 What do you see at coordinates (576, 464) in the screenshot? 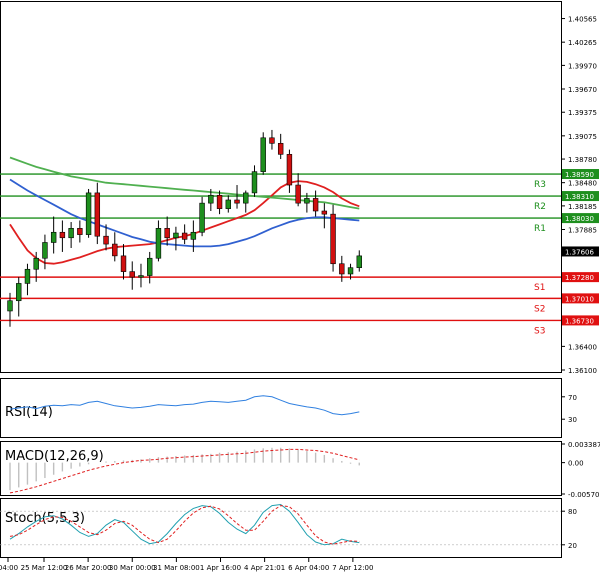
I see `macd-tick-label: 0.00` at bounding box center [576, 464].